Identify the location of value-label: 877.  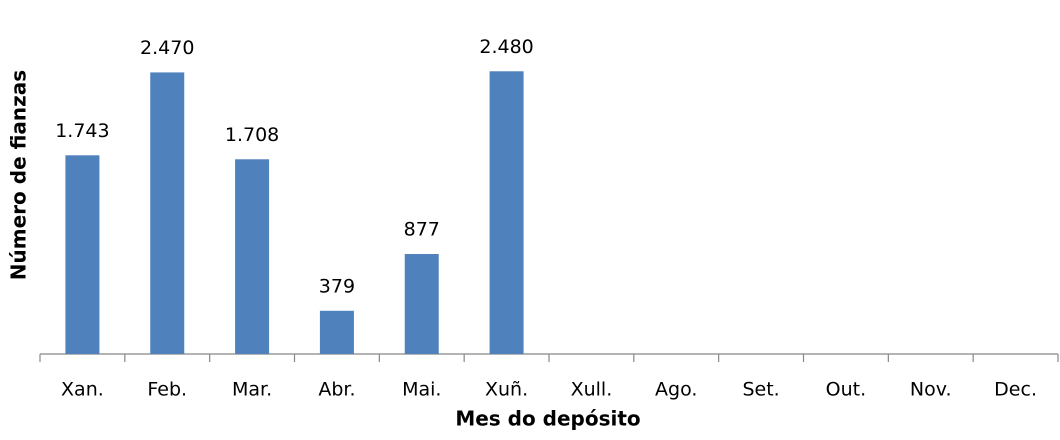
(422, 230).